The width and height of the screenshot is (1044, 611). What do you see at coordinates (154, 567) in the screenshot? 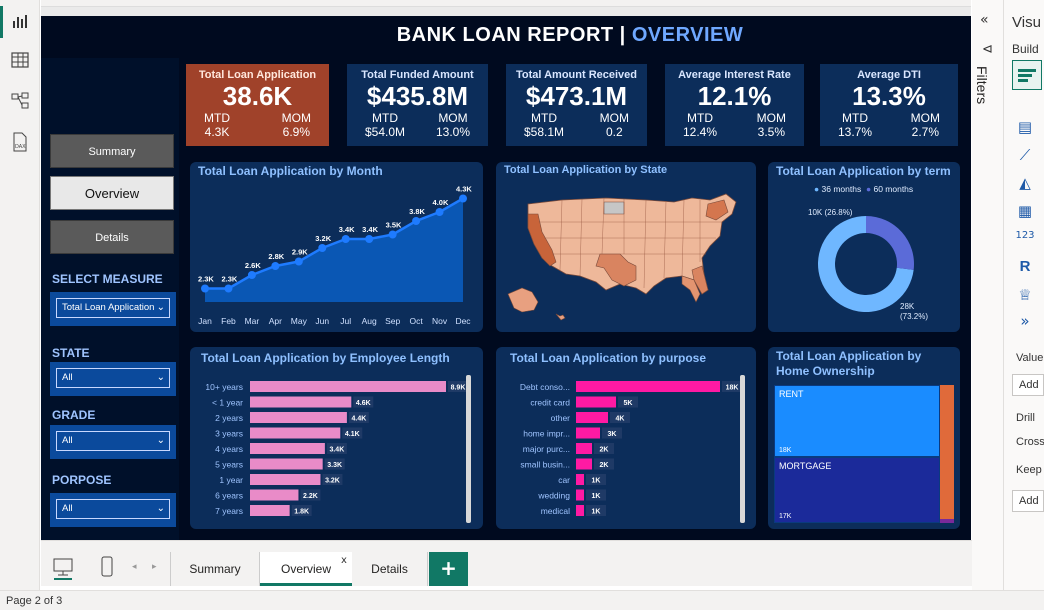
I see `tab-scroll-right-icon: ▸` at bounding box center [154, 567].